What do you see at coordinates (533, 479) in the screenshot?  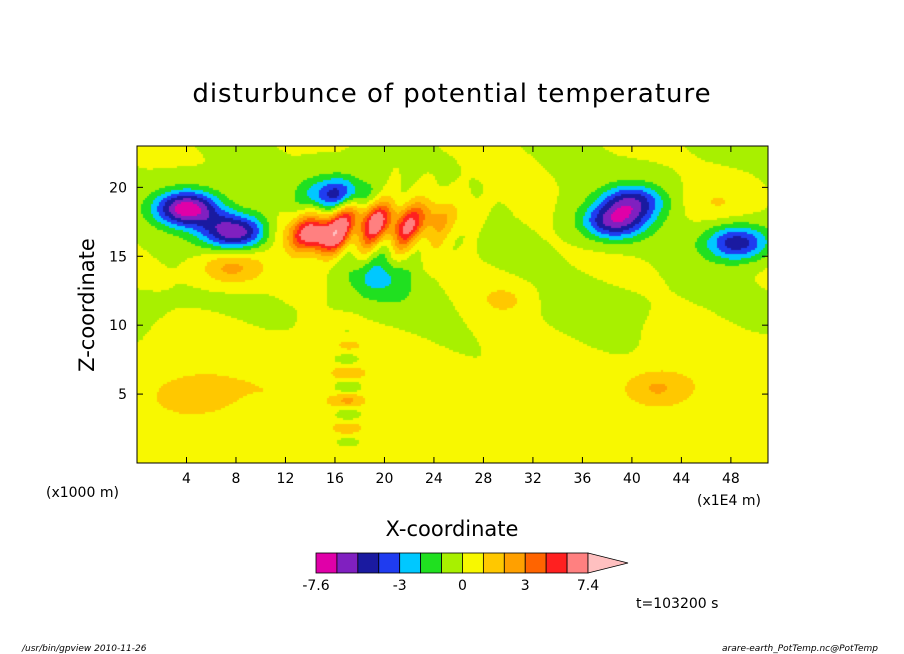 I see `x-tick-label: 32` at bounding box center [533, 479].